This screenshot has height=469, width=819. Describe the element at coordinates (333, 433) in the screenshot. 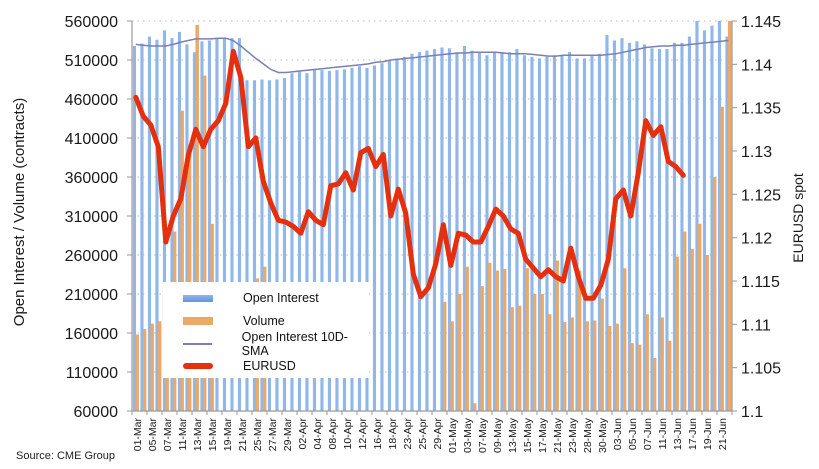

I see `x-tick-label: 08-Apr` at that location.